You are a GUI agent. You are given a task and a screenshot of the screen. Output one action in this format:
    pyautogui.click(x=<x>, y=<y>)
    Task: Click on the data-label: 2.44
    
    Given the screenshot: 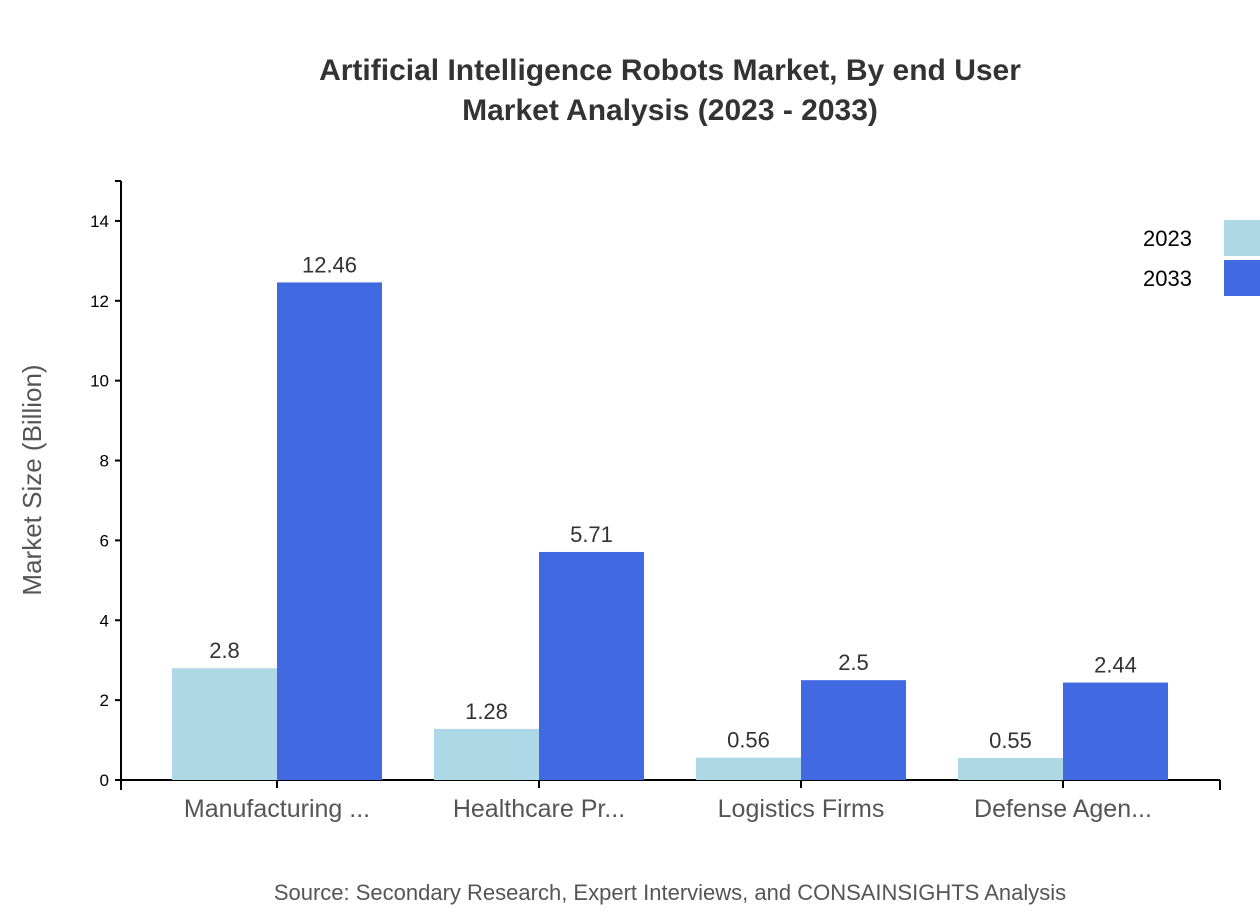 What is the action you would take?
    pyautogui.click(x=1115, y=665)
    